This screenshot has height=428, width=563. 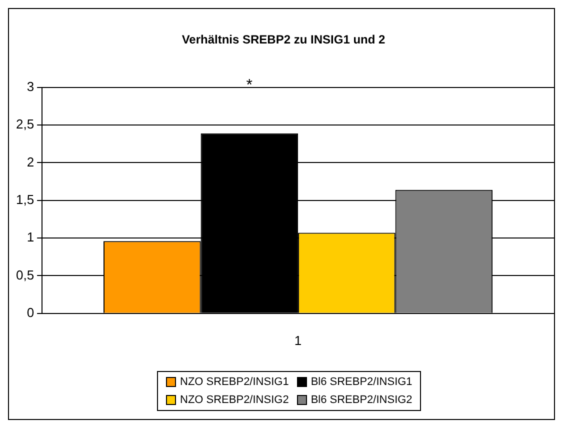 What do you see at coordinates (30, 86) in the screenshot?
I see `y-tick-label: 3` at bounding box center [30, 86].